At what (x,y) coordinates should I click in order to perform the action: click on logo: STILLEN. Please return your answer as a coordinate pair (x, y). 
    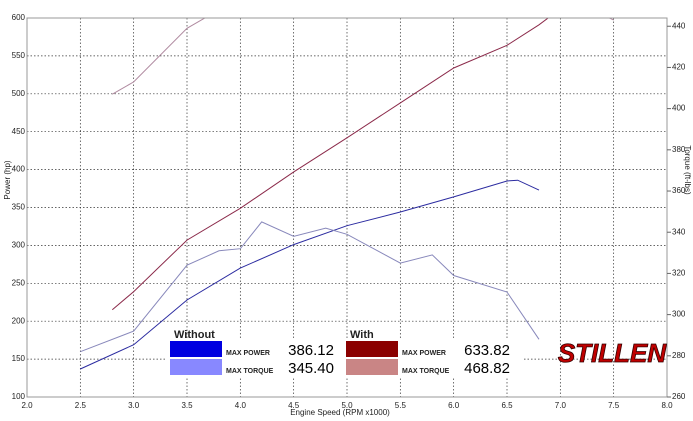
    Looking at the image, I should click on (613, 353).